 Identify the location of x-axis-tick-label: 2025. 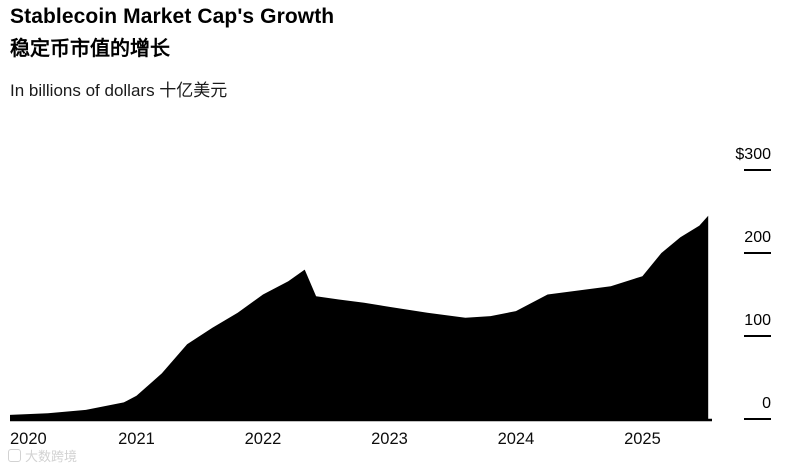
(642, 439).